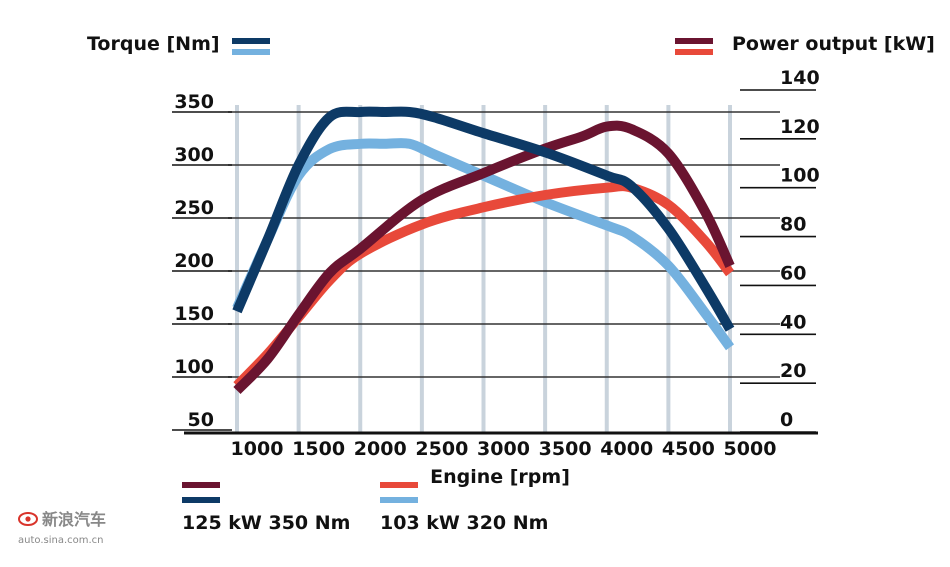  I want to click on y-right-tick-label: 100, so click(800, 176).